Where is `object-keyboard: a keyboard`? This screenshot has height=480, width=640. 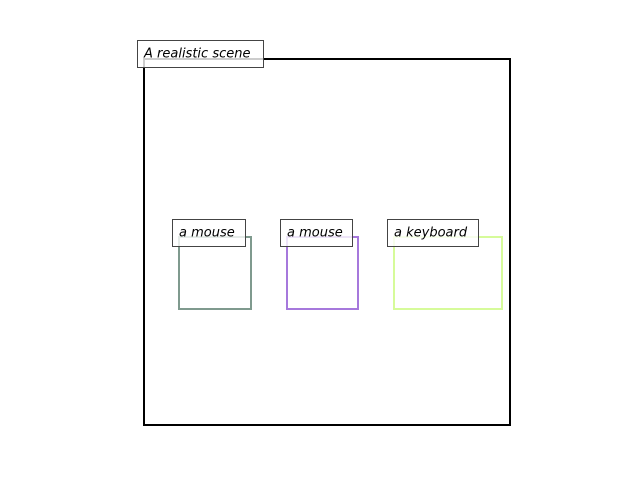 object-keyboard: a keyboard is located at coordinates (445, 264).